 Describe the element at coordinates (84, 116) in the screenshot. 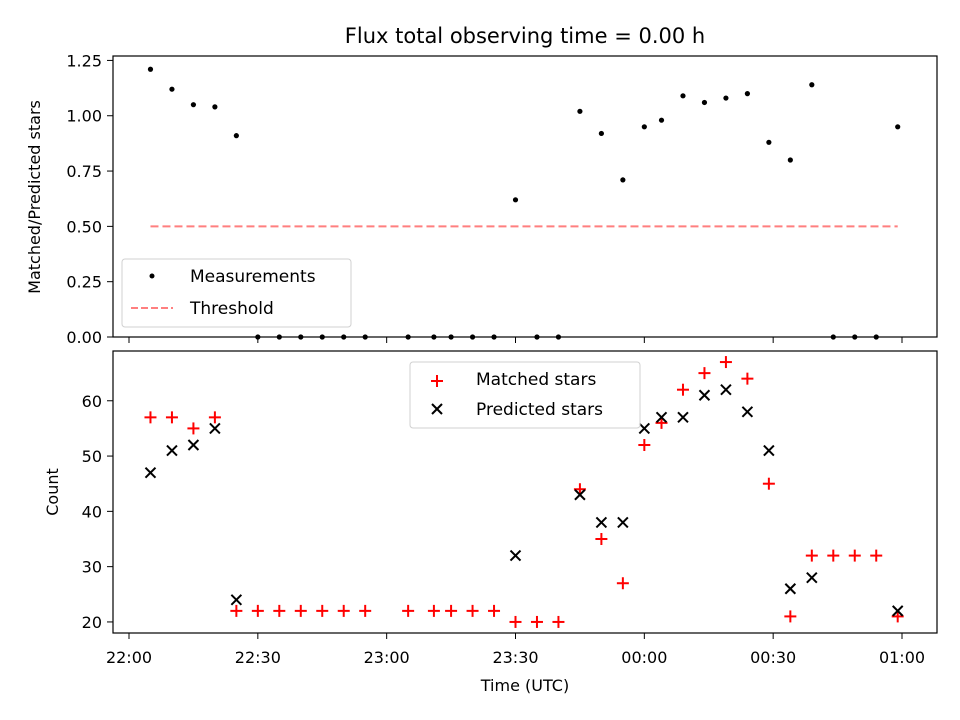

I see `y-tick-label: 1.00` at that location.